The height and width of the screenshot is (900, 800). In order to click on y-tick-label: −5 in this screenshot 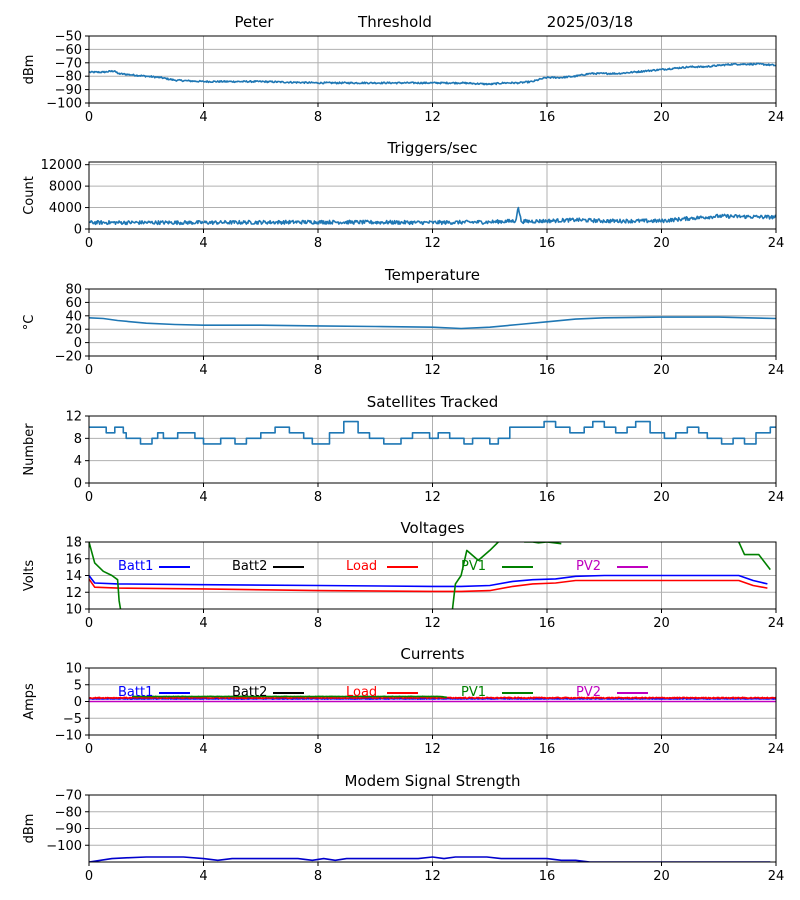, I will do `click(72, 719)`.